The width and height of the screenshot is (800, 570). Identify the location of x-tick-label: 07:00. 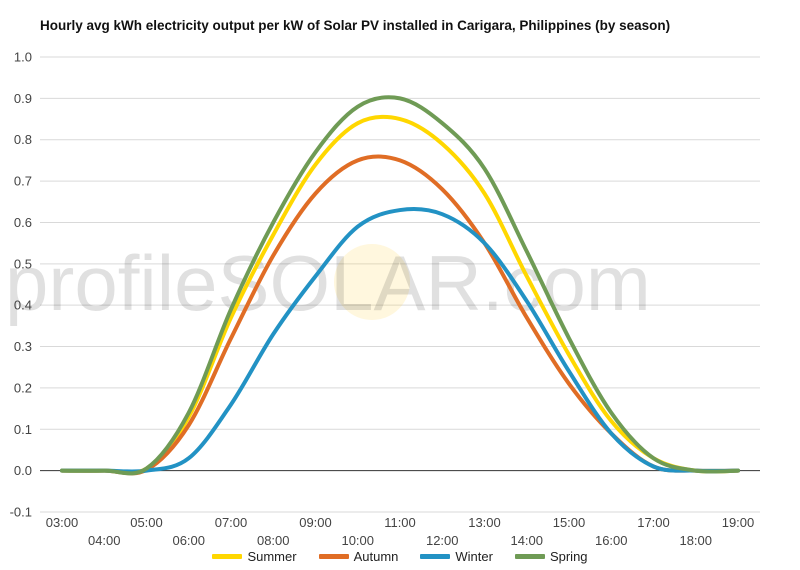
(231, 522).